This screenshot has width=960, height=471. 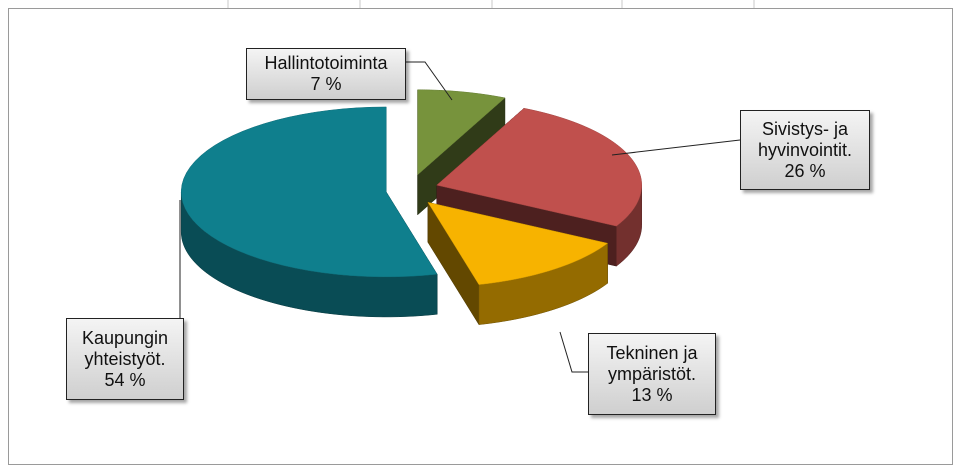 What do you see at coordinates (652, 363) in the screenshot?
I see `category-label: Tekninen ja ympäristöt.` at bounding box center [652, 363].